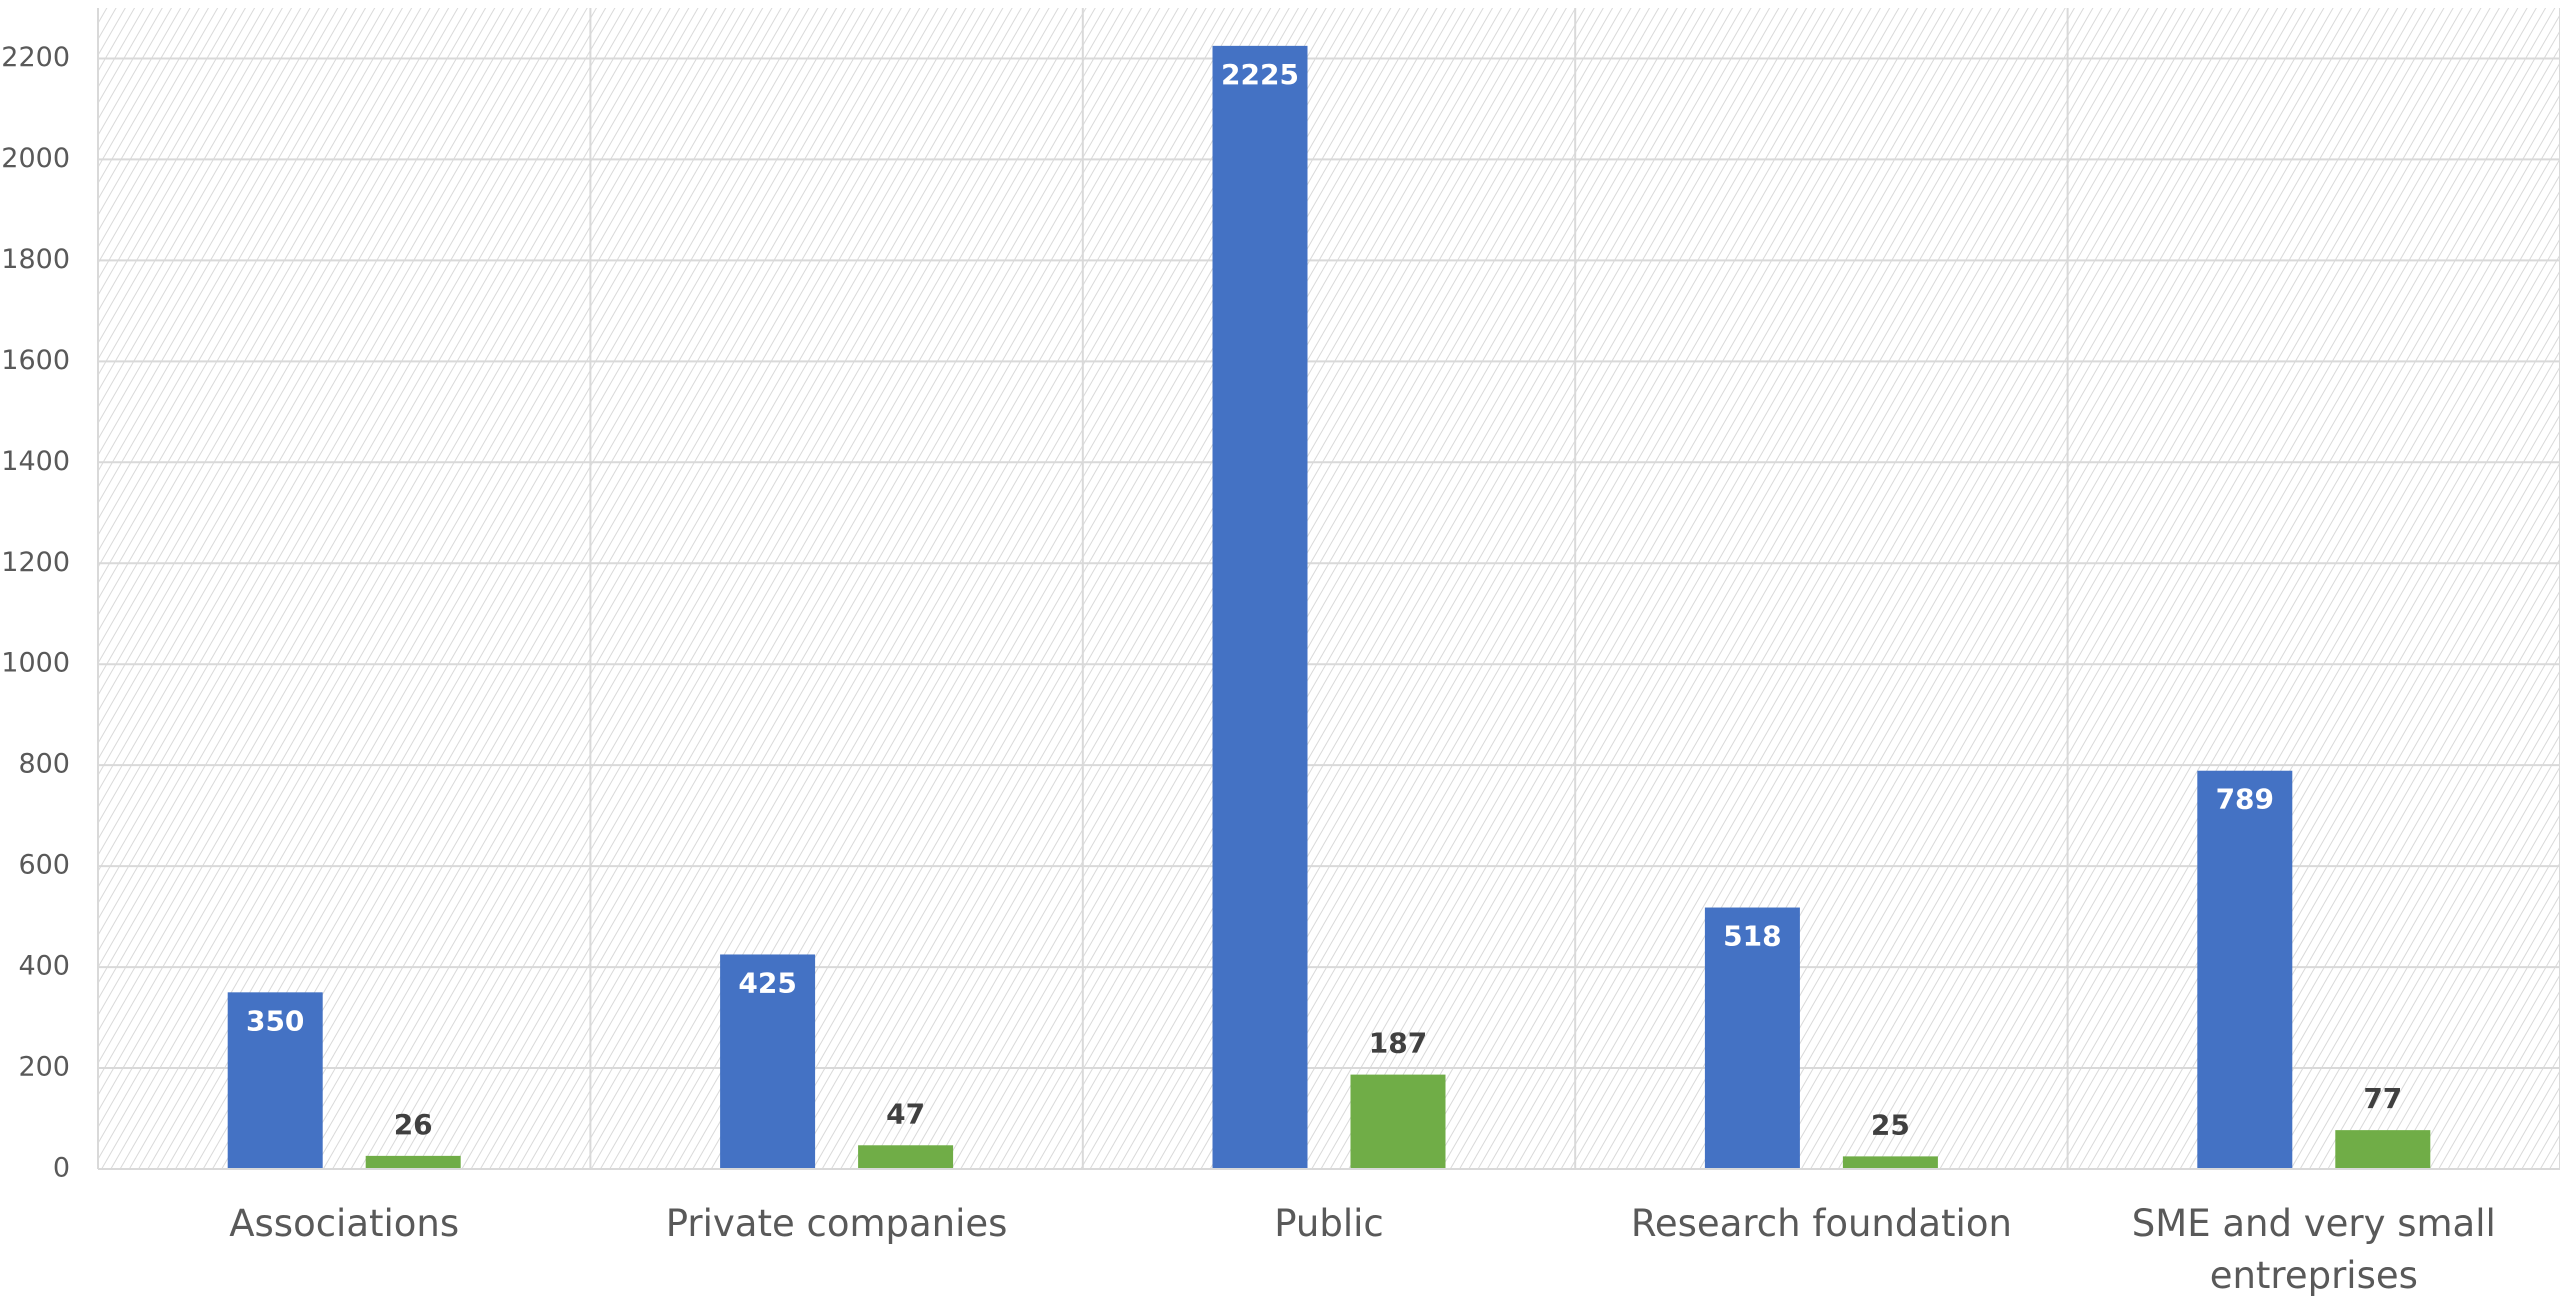 This screenshot has width=2560, height=1299. Describe the element at coordinates (35, 461) in the screenshot. I see `y-tick-label: 1400` at that location.